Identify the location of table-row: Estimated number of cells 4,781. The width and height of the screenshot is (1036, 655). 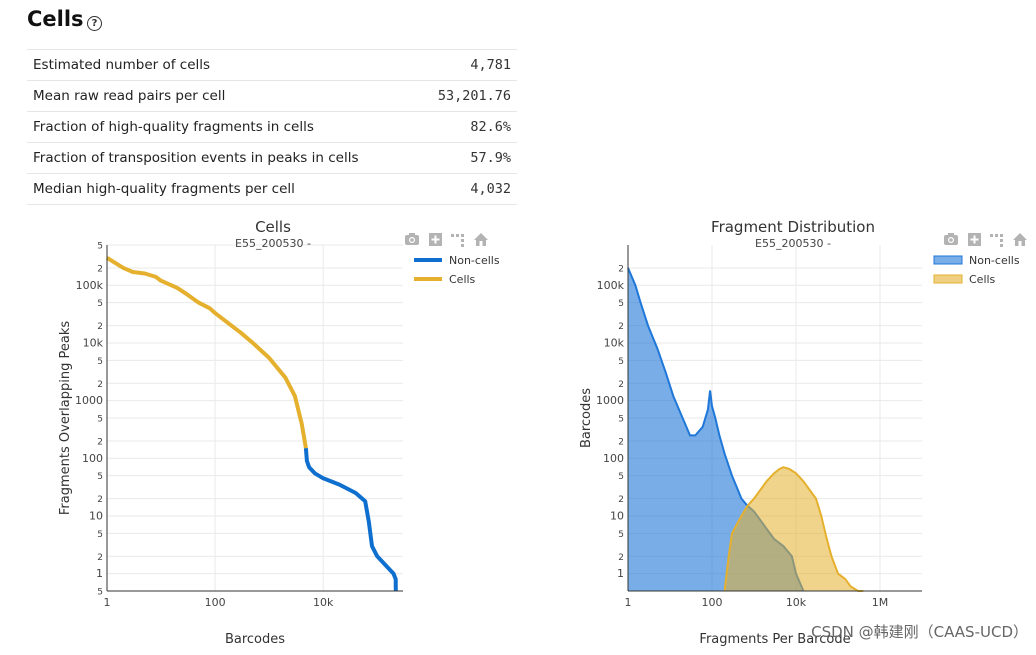
(272, 65).